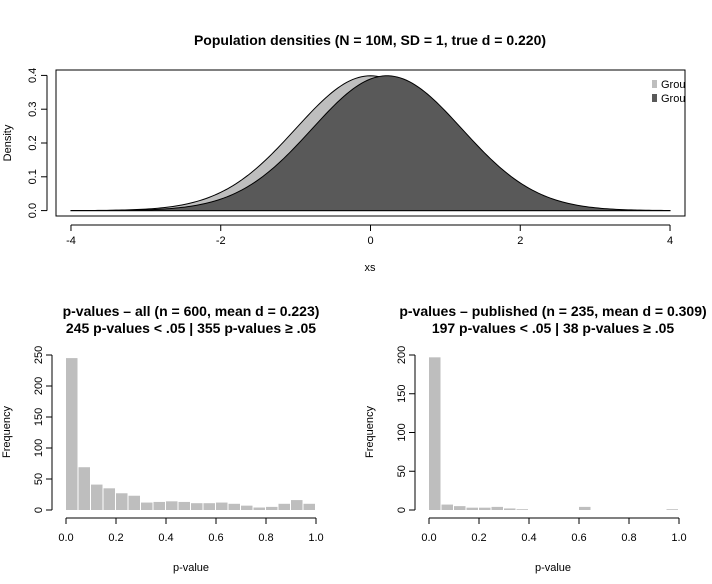 The height and width of the screenshot is (584, 712). What do you see at coordinates (39, 510) in the screenshot?
I see `histogram-all-y-tick-label: 0` at bounding box center [39, 510].